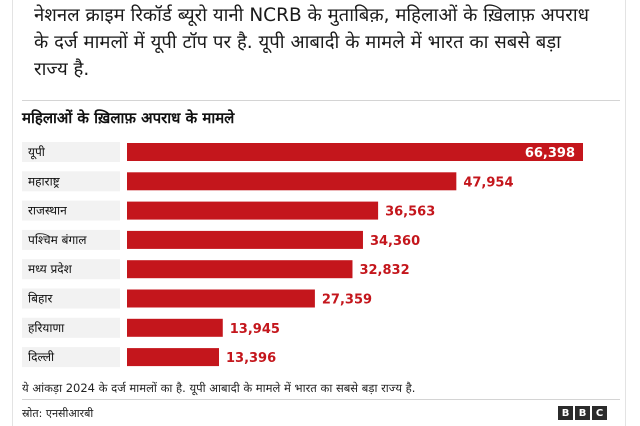 The image size is (640, 426). Describe the element at coordinates (321, 100) in the screenshot. I see `divider-top` at that location.